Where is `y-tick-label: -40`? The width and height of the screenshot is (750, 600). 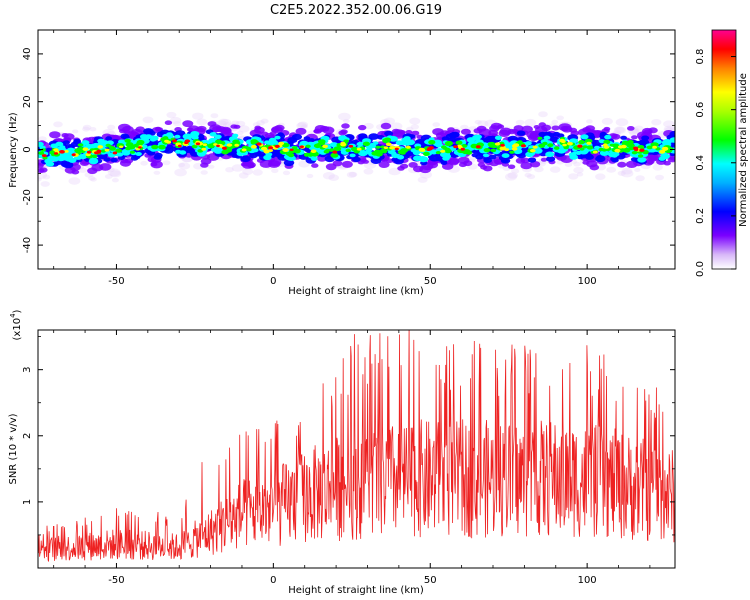
y-tick-label: -40 is located at coordinates (27, 245).